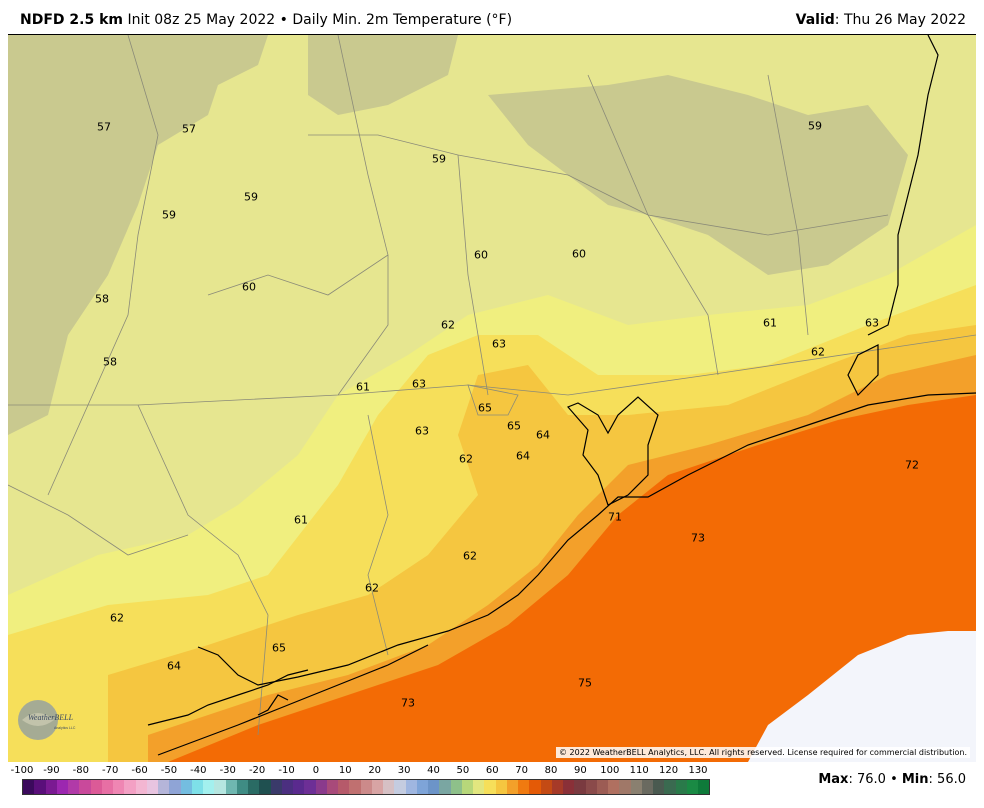  I want to click on legend-tick-label: 130, so click(698, 770).